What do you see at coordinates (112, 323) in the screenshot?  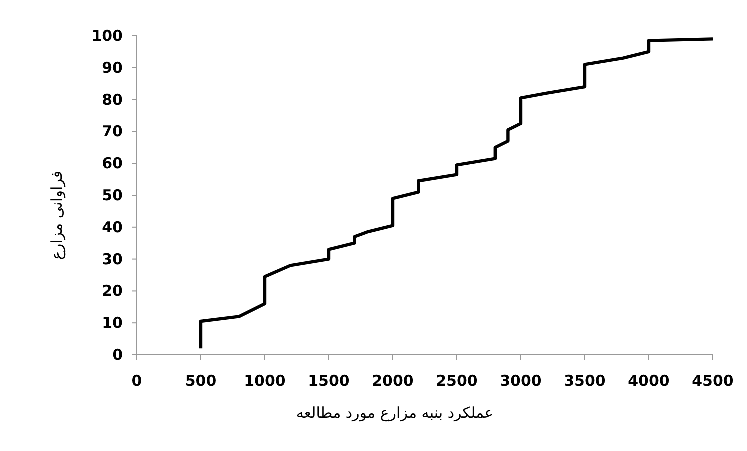 I see `y-tick-label: 10` at bounding box center [112, 323].